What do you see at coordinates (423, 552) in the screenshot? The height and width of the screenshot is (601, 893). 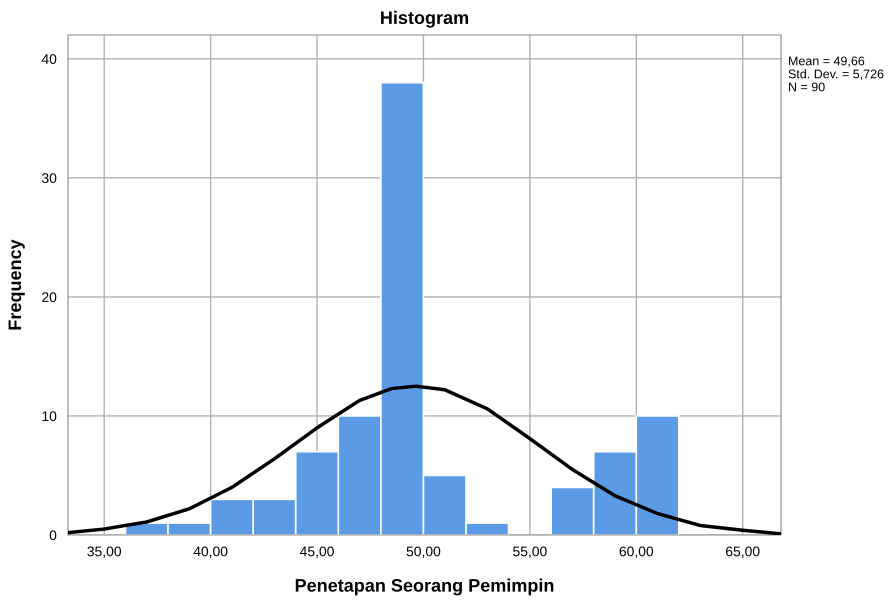 I see `x-tick-label: 50,00` at bounding box center [423, 552].